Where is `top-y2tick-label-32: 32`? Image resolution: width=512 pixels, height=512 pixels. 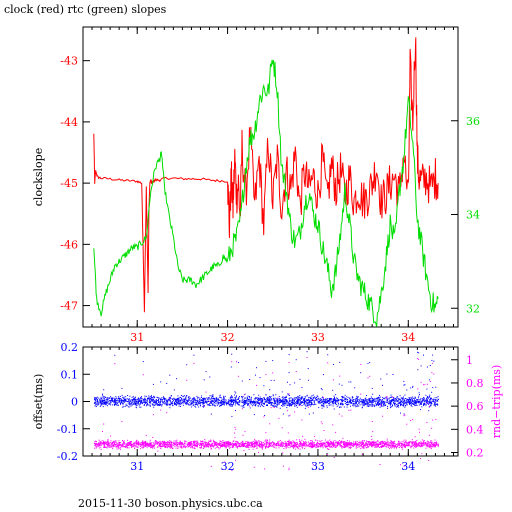 top-y2tick-label-32: 32 is located at coordinates (473, 308).